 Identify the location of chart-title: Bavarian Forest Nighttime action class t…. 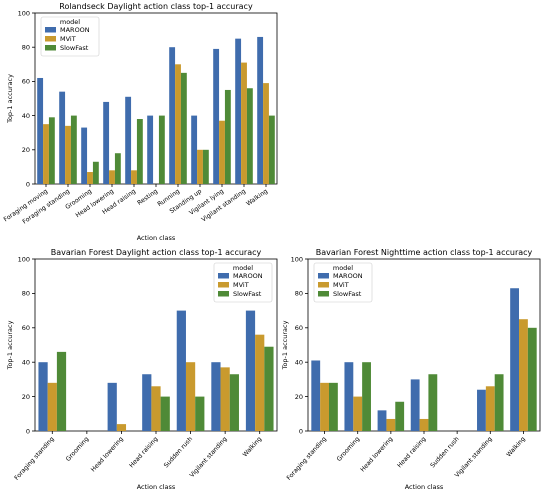
(424, 252).